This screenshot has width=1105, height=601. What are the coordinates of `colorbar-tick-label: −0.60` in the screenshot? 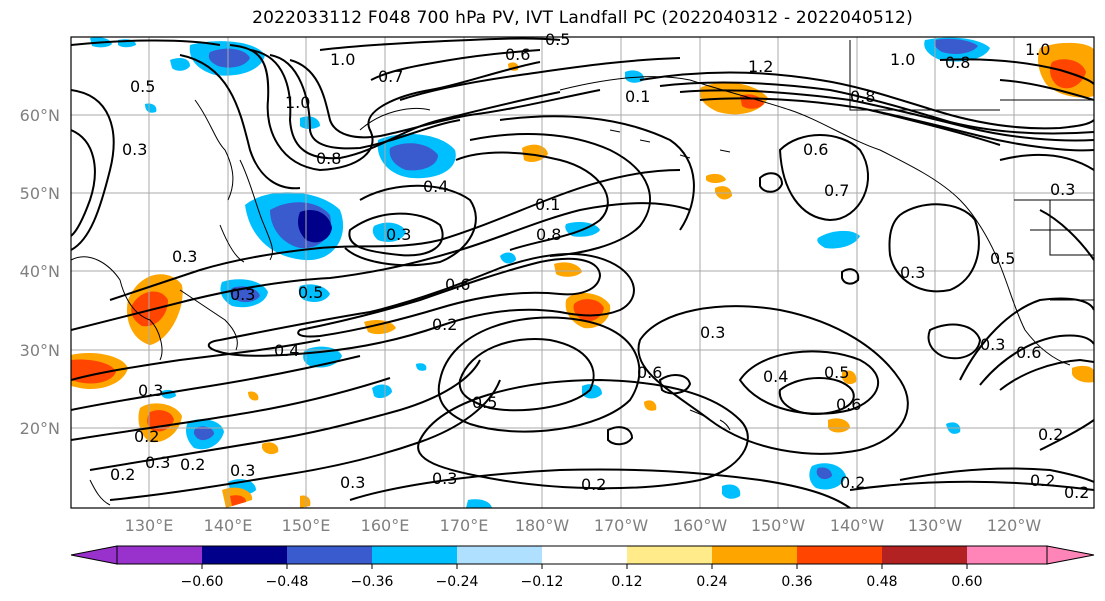 It's located at (202, 582).